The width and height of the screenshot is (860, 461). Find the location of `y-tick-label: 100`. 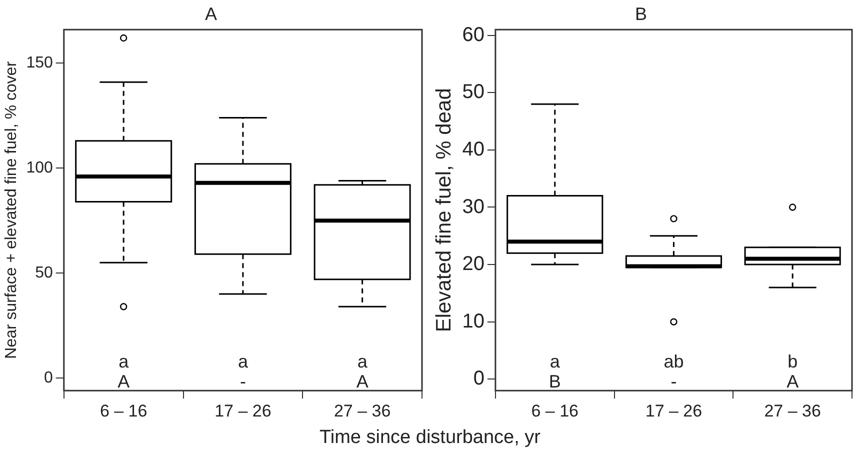

y-tick-label: 100 is located at coordinates (39, 168).